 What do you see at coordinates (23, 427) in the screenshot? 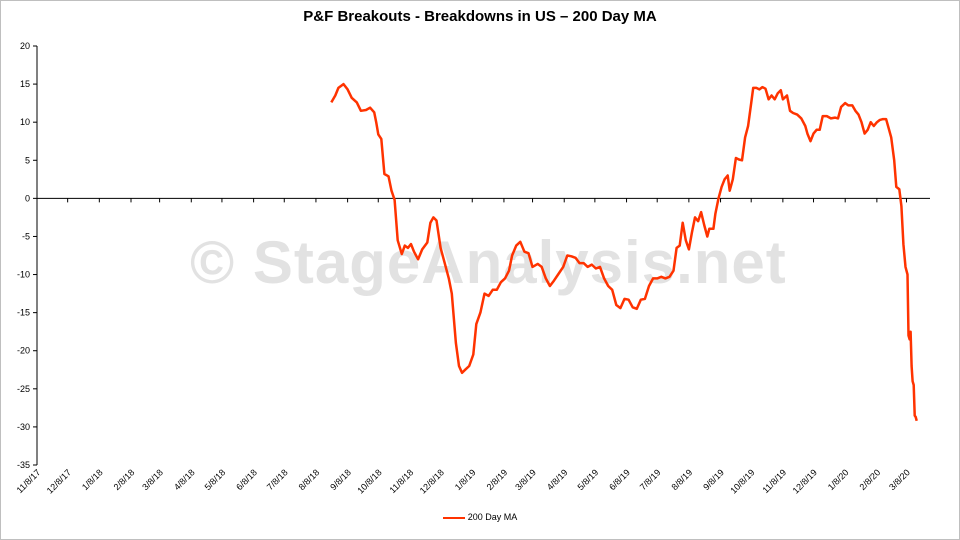
I see `y-tick-label: -30` at bounding box center [23, 427].